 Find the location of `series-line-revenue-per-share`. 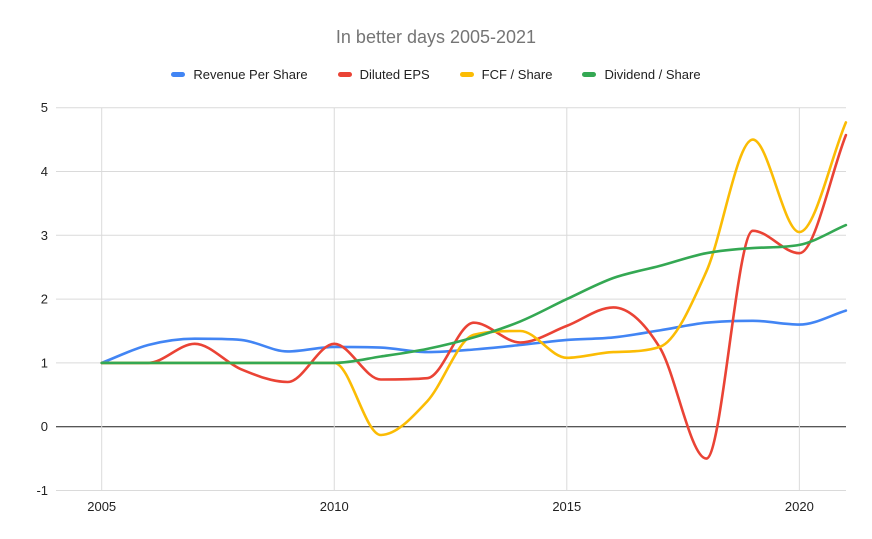

series-line-revenue-per-share is located at coordinates (474, 337).